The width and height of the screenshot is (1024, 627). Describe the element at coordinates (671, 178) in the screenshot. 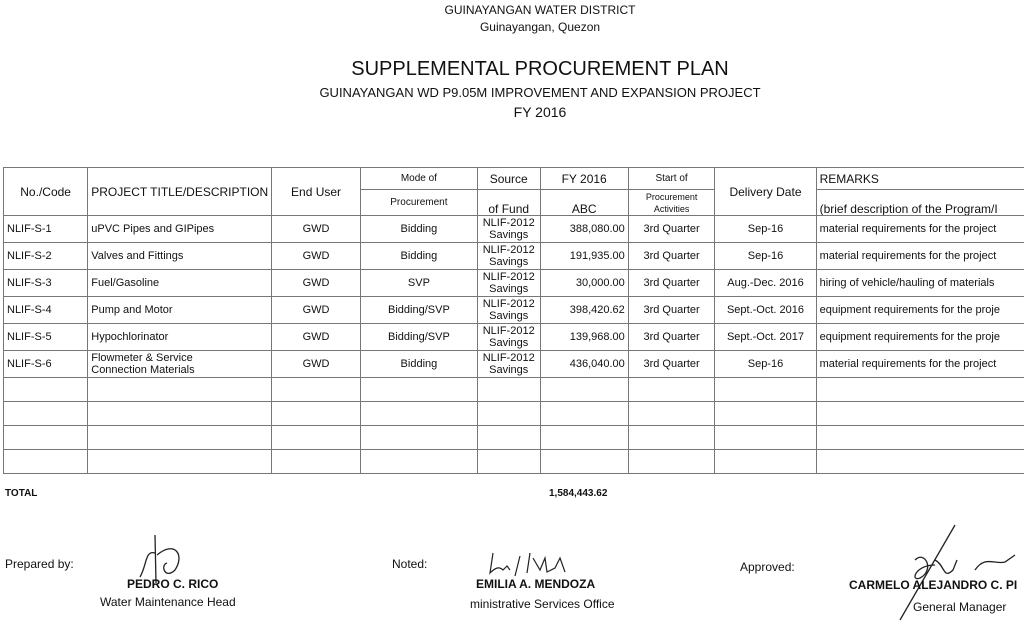

I see `header-start-1: Start of` at that location.